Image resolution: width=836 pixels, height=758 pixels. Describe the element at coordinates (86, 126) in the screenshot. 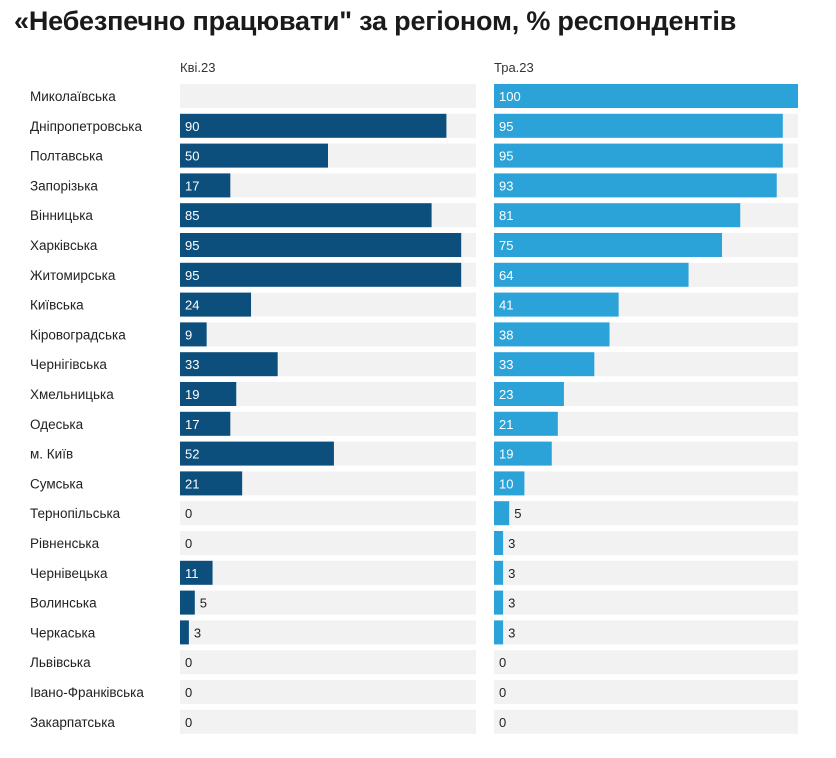

I see `category-label: Дніпропетровська` at that location.